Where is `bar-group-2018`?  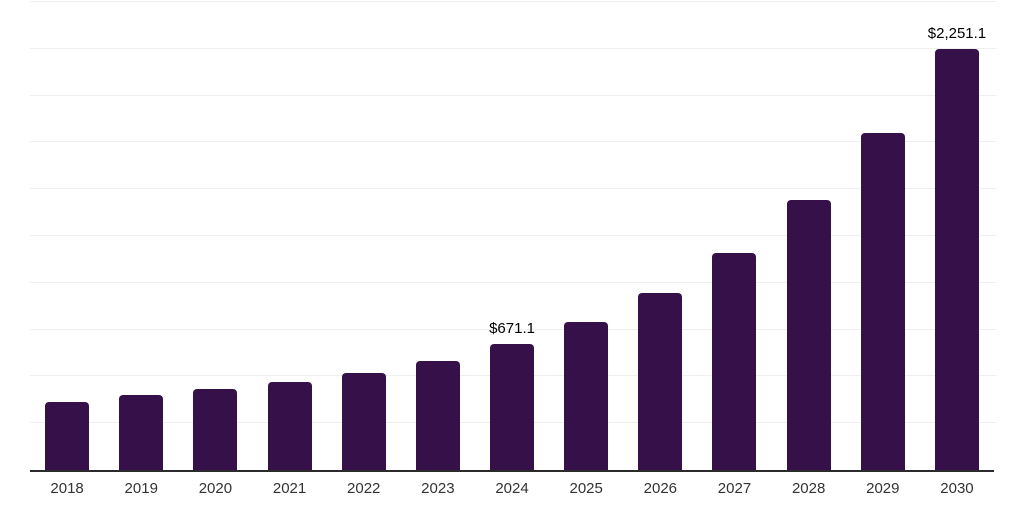
bar-group-2018 is located at coordinates (67, 236).